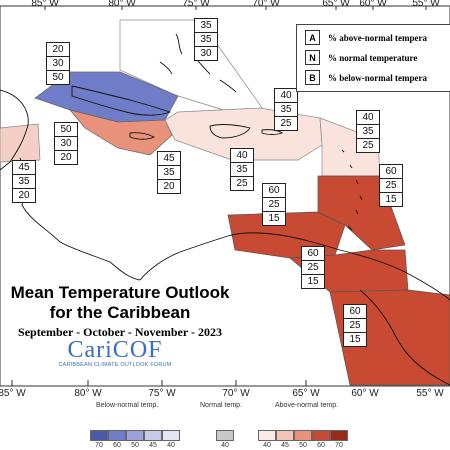 This screenshot has width=450, height=450. What do you see at coordinates (58, 77) in the screenshot?
I see `prob-below: 50` at bounding box center [58, 77].